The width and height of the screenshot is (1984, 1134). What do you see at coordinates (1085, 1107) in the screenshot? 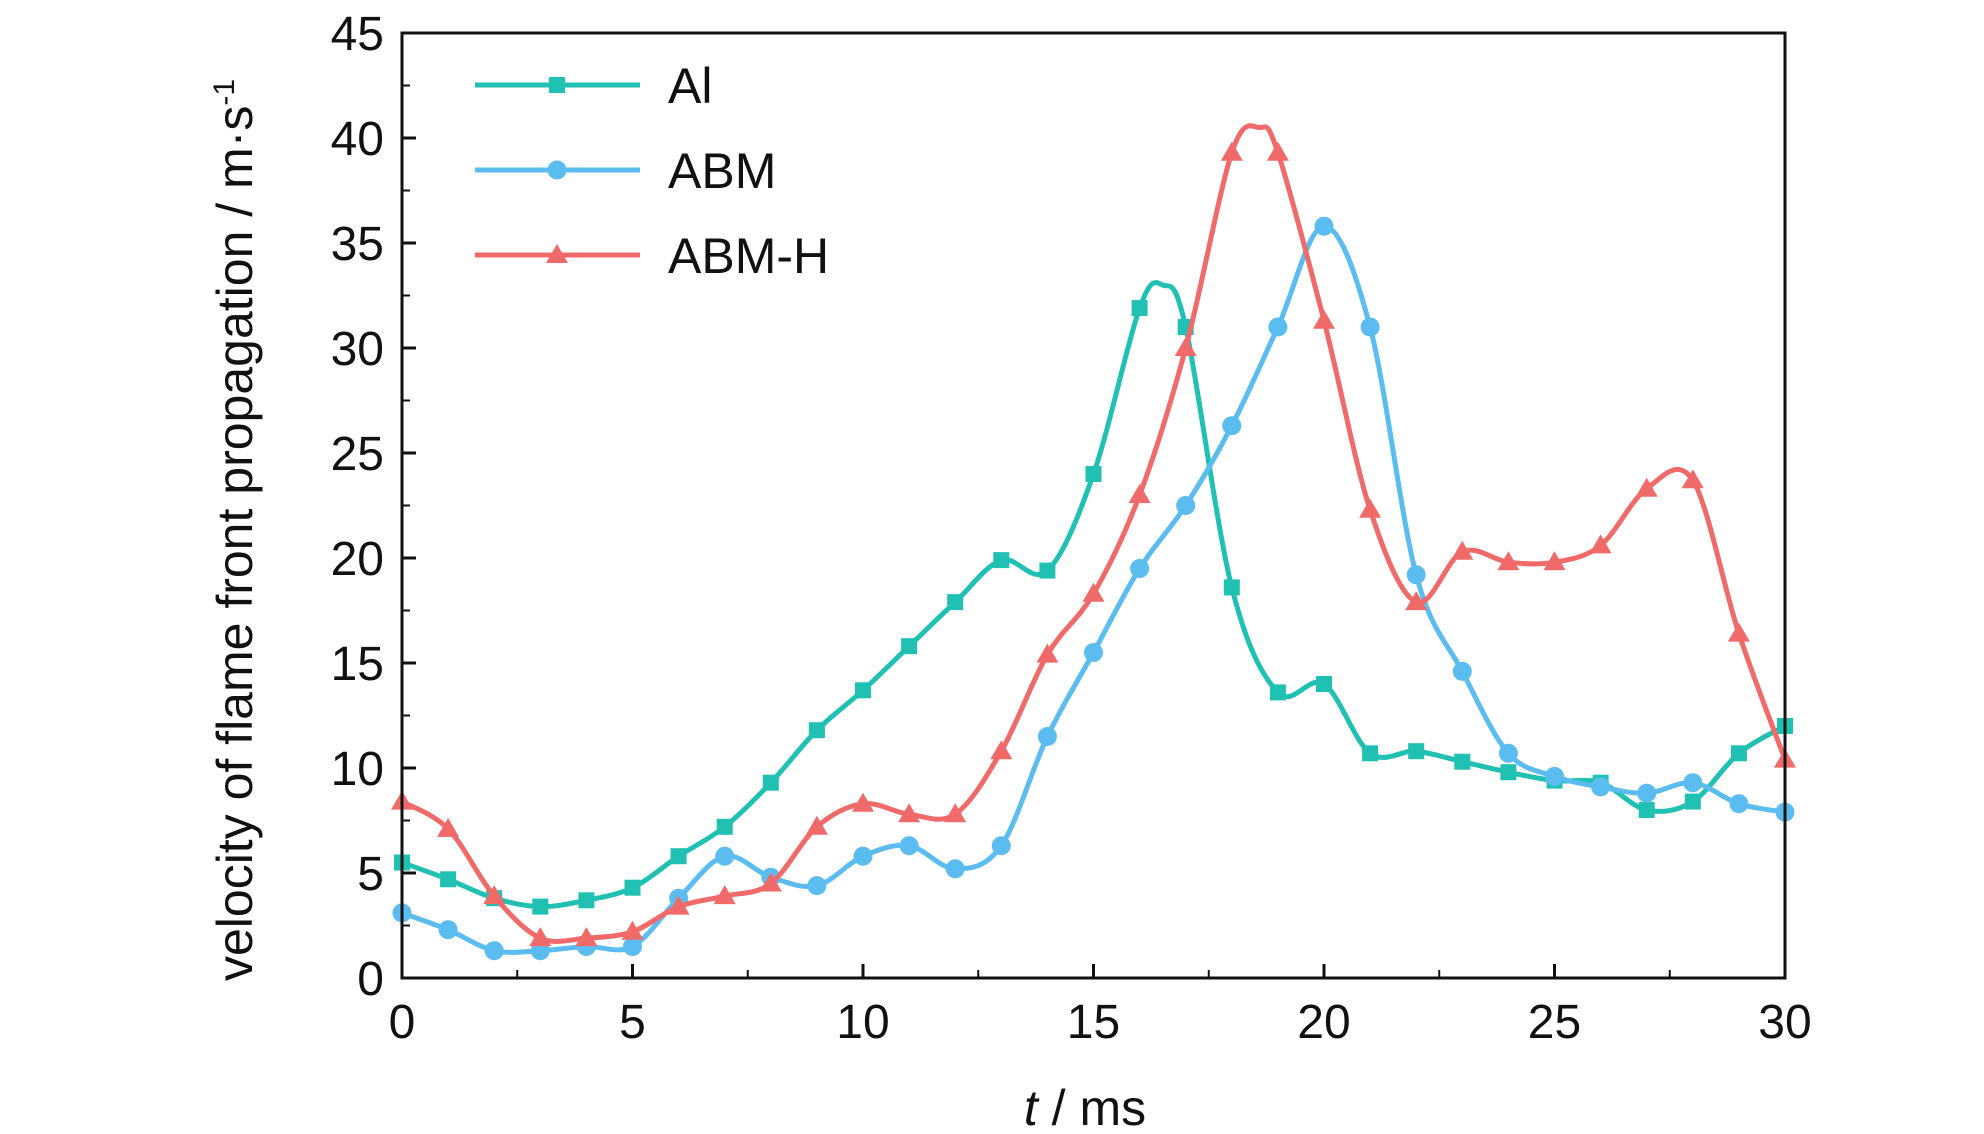
I see `x-axis-label: t / ms` at bounding box center [1085, 1107].